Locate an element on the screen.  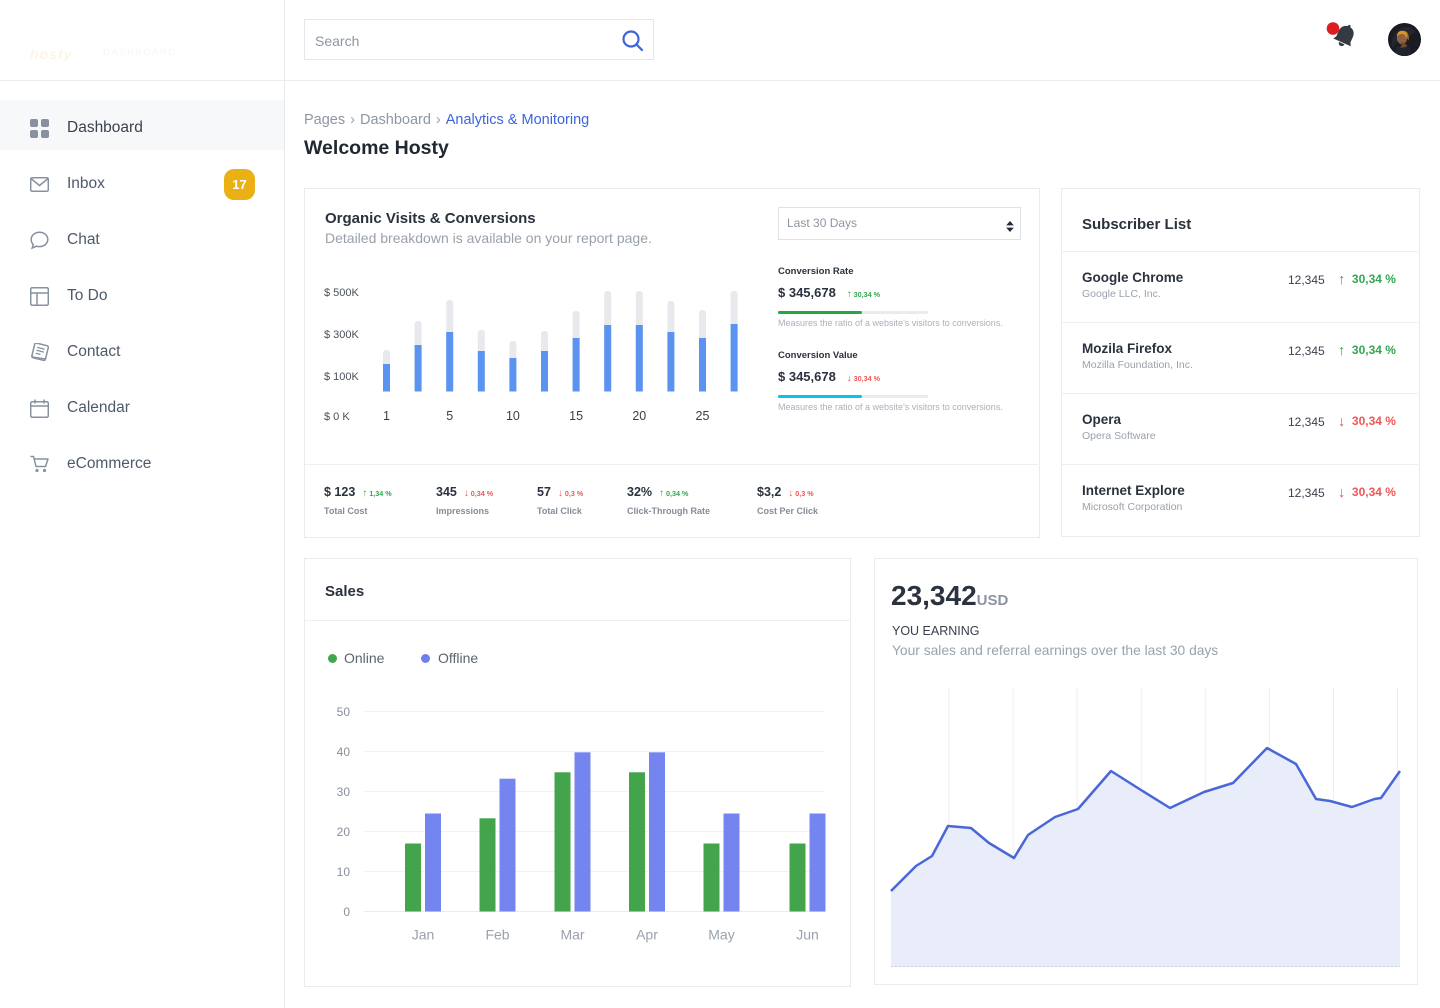
svg-text: $ 0 K is located at coordinates (337, 417).